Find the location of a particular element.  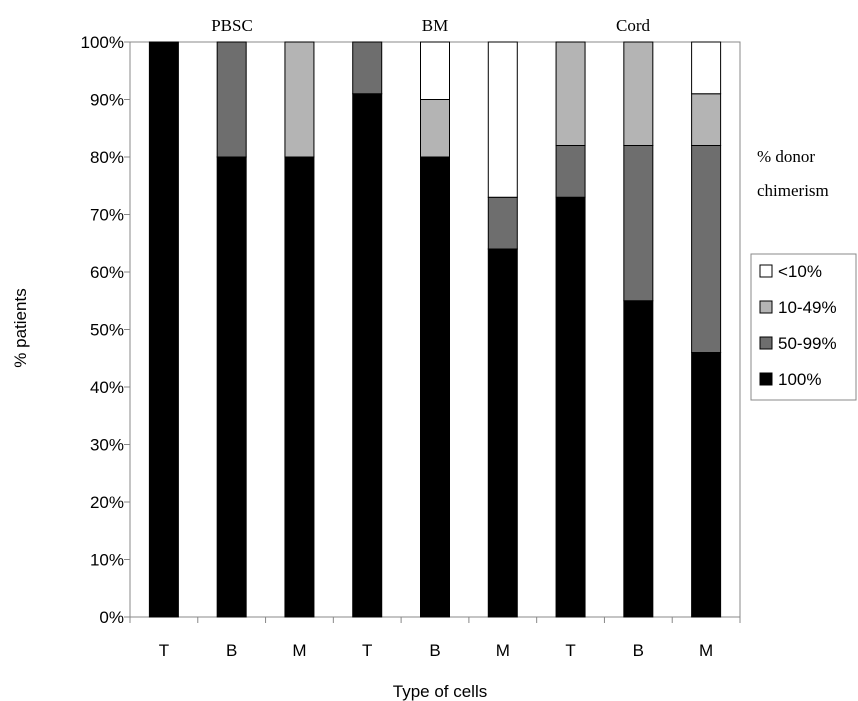

group-labels: PBSC BM Cord is located at coordinates (430, 25).